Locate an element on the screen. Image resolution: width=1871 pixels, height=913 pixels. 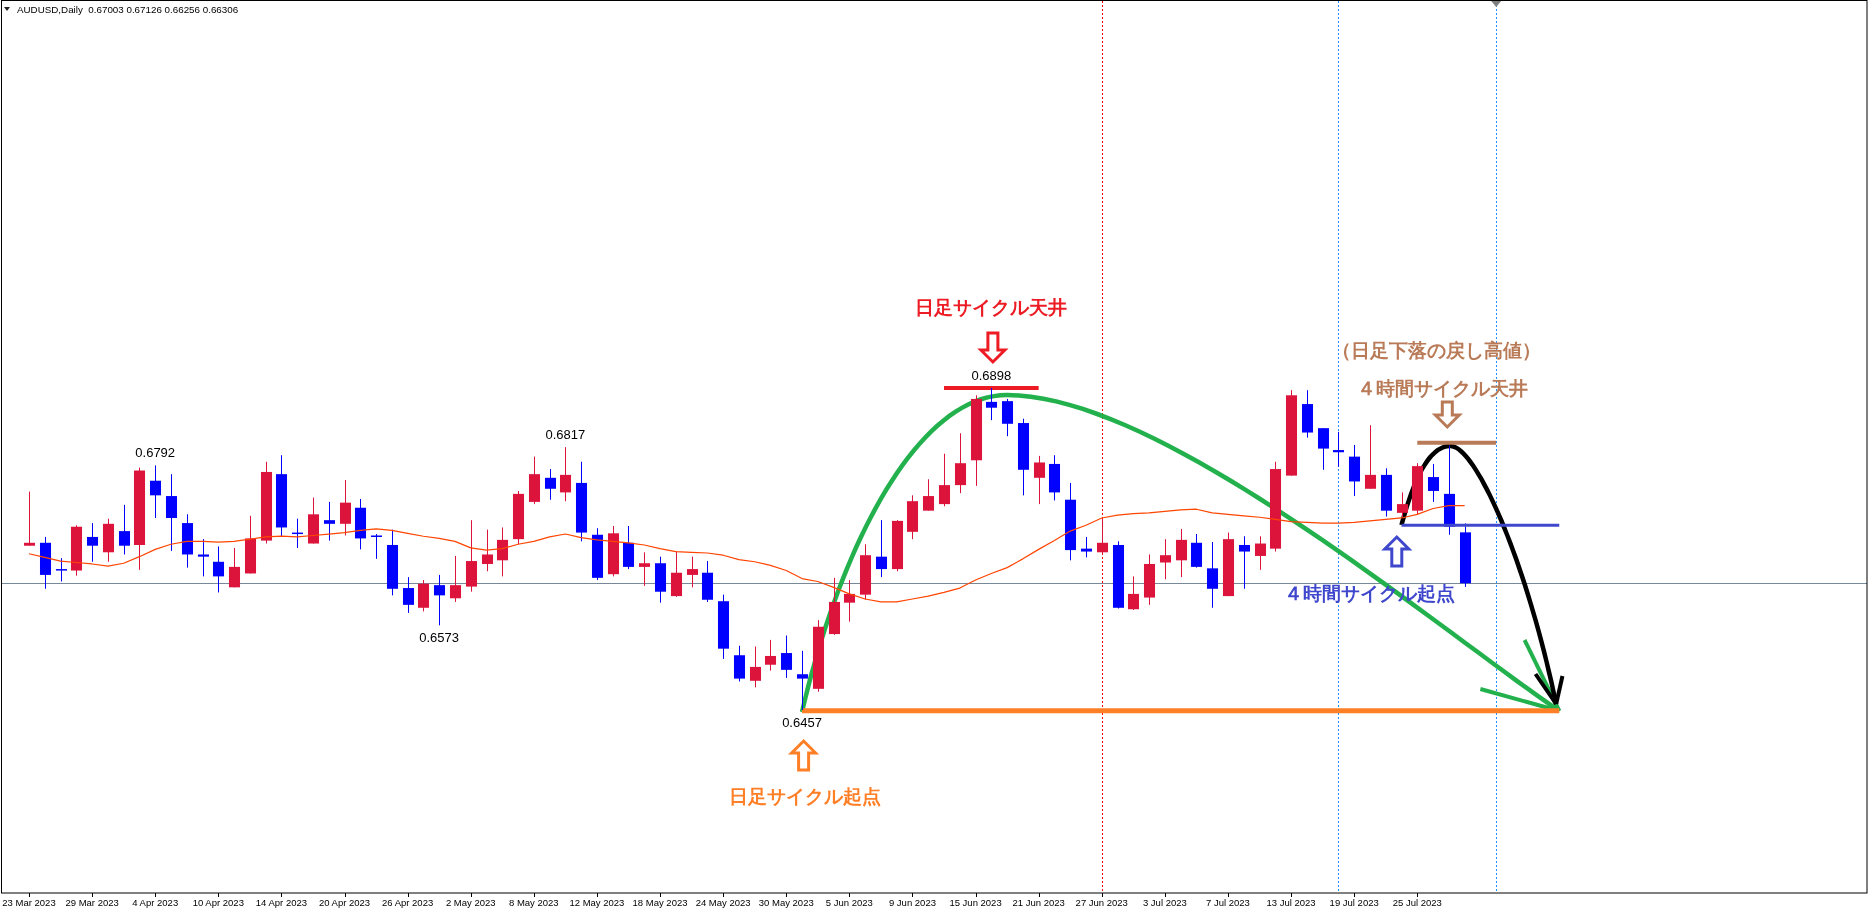
chart-title: AUDUSD,Daily 0.67003 0.67126 0.66256 0.66306 is located at coordinates (128, 9).